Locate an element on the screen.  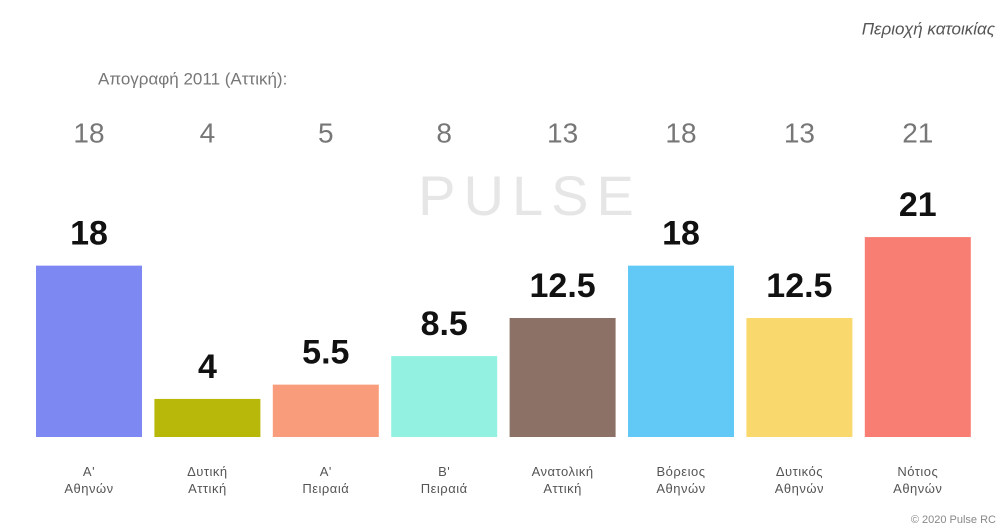
x-tick-label: Α' Αθηνών is located at coordinates (89, 480).